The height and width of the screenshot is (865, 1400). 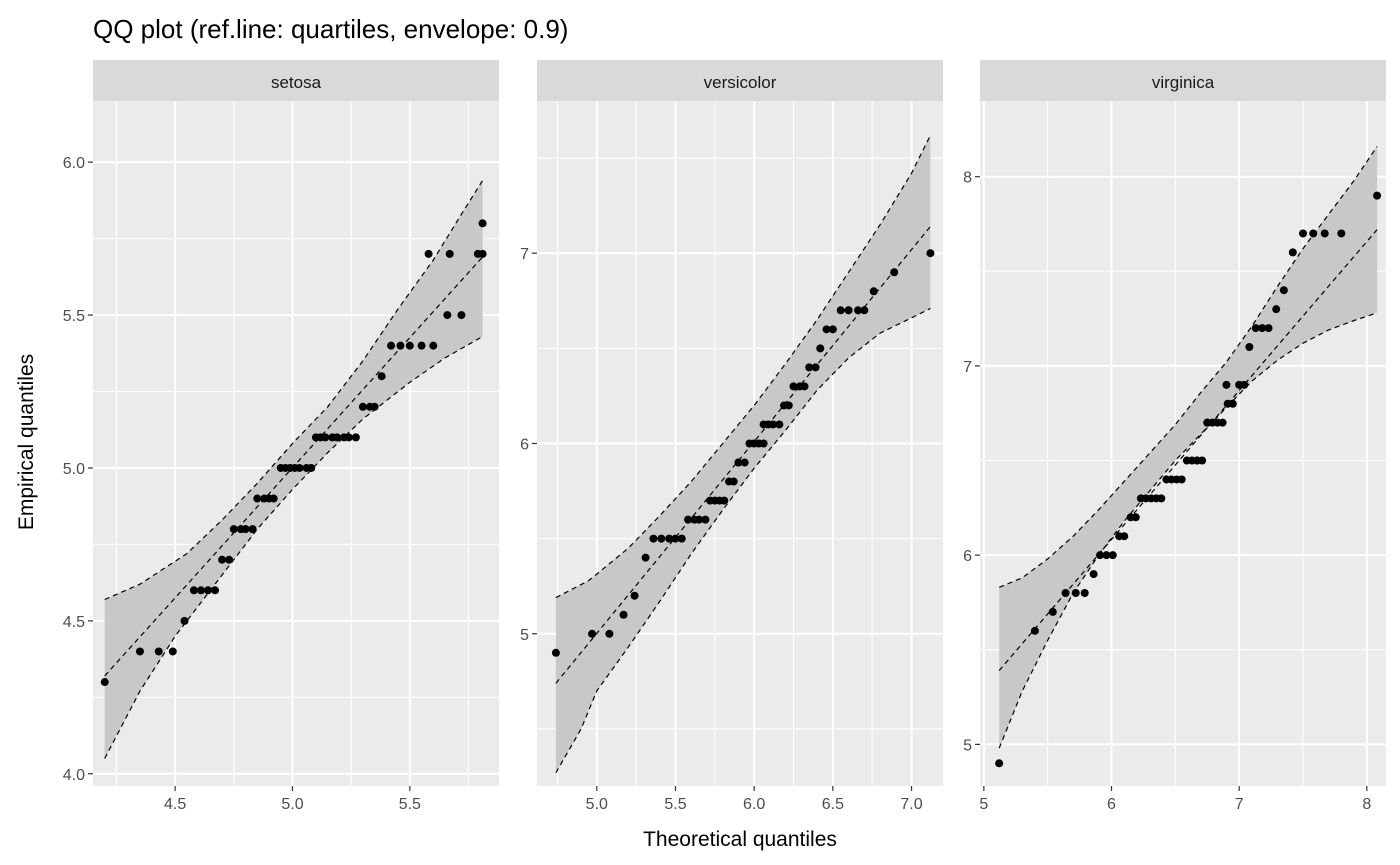 I want to click on x-tick-label: 6.0, so click(x=754, y=804).